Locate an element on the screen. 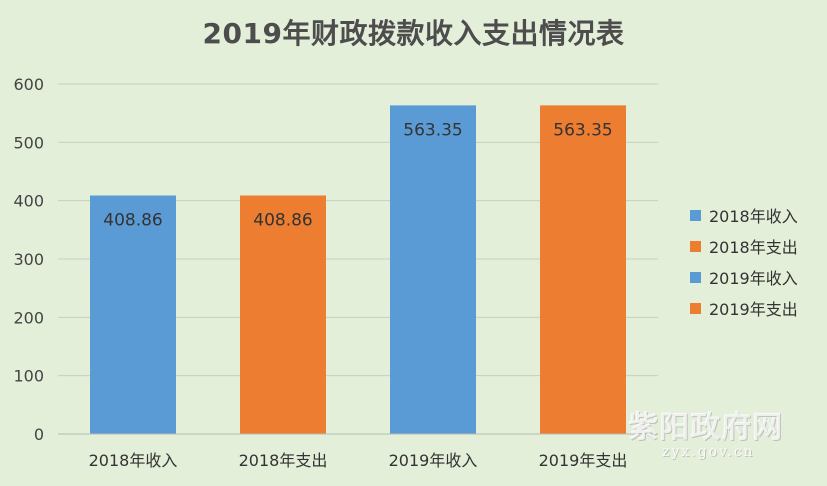 Image resolution: width=827 pixels, height=486 pixels. legend-label: 2019年支出 is located at coordinates (753, 309).